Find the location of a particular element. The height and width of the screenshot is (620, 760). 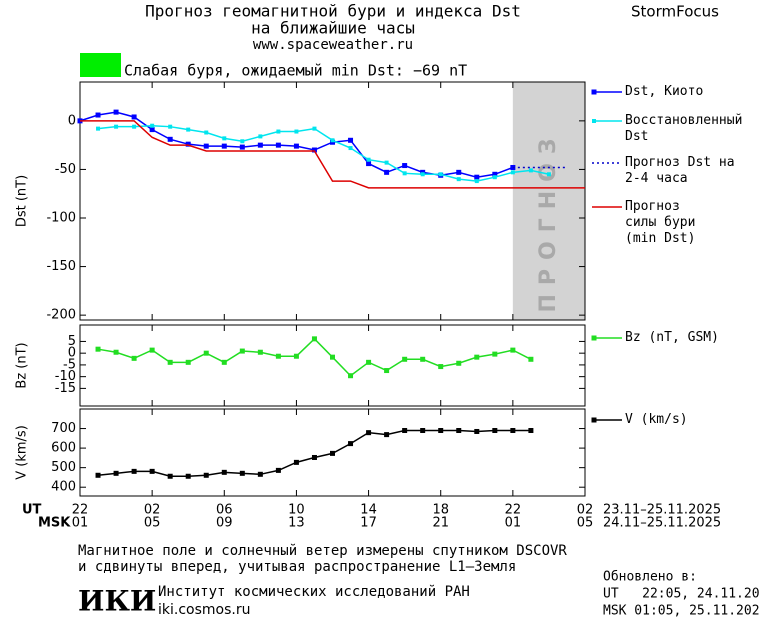

legend-label: Bz (nT, GSM) is located at coordinates (672, 337).